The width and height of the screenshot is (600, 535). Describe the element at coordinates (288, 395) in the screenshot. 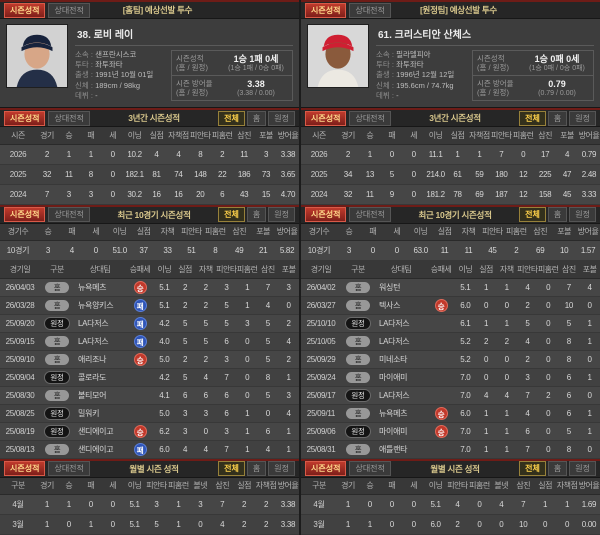

I see `cell: 3` at that location.